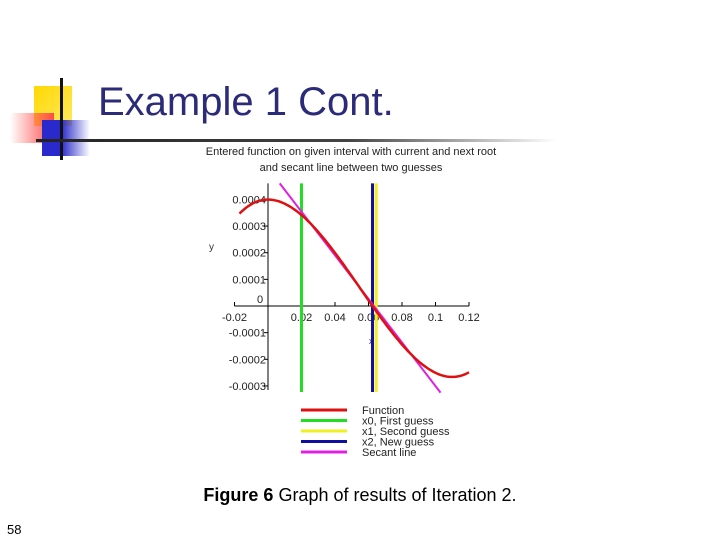 This screenshot has width=720, height=540. I want to click on x-tick-label: -0.02, so click(234, 318).